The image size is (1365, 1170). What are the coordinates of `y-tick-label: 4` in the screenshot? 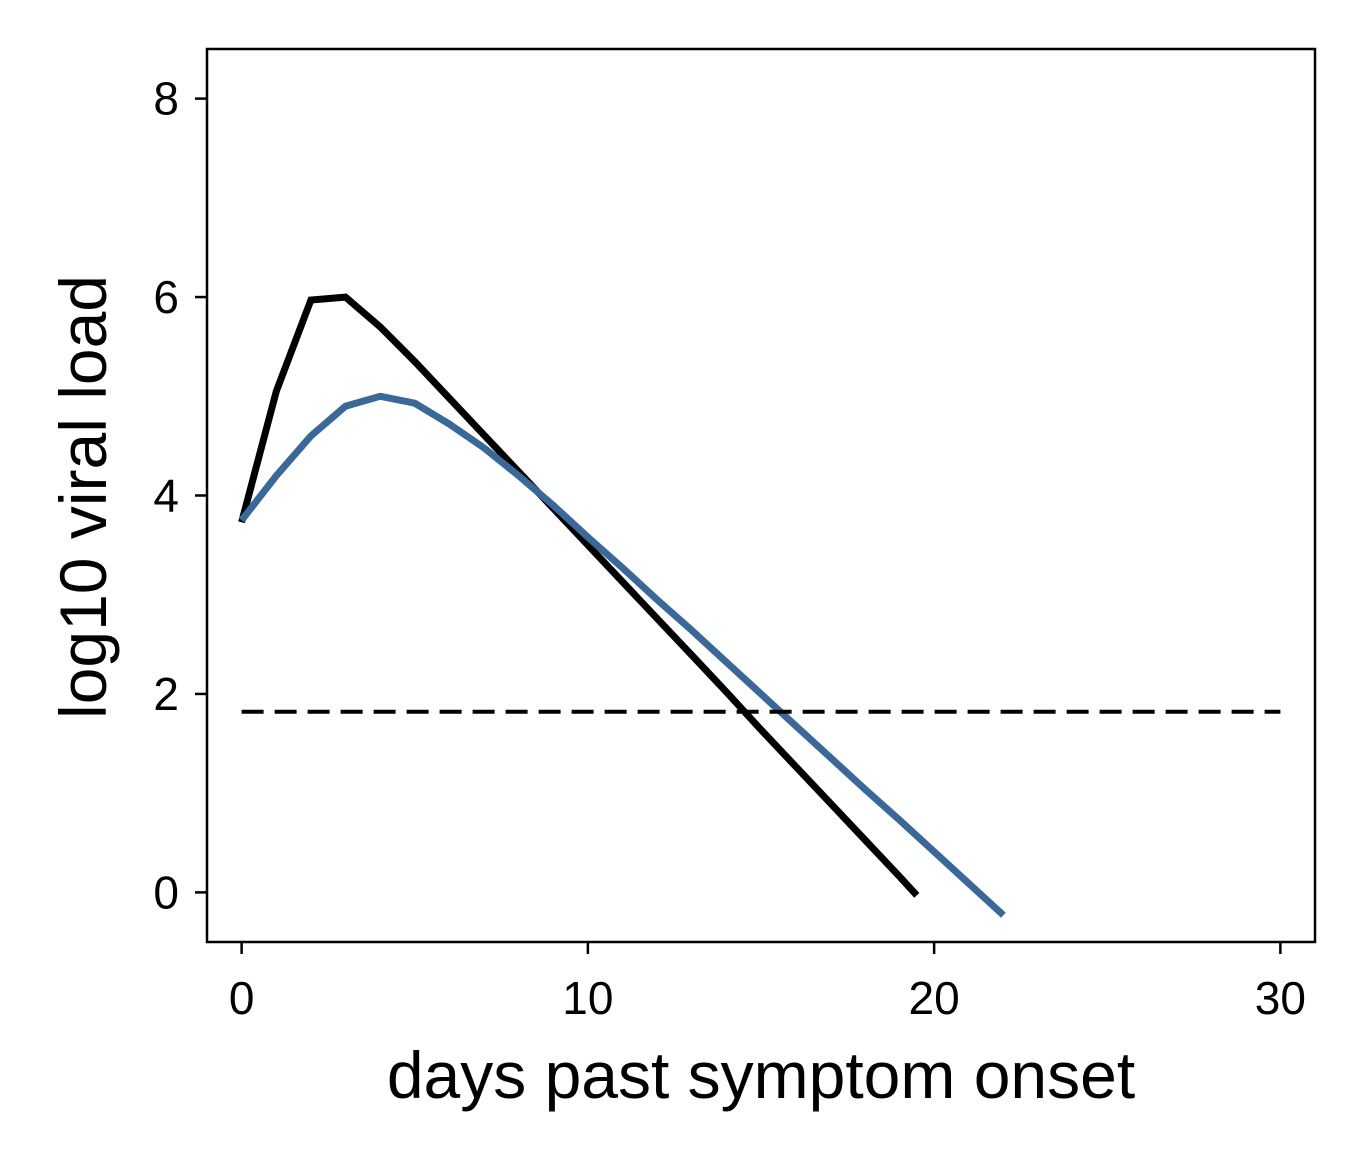 It's located at (166, 496).